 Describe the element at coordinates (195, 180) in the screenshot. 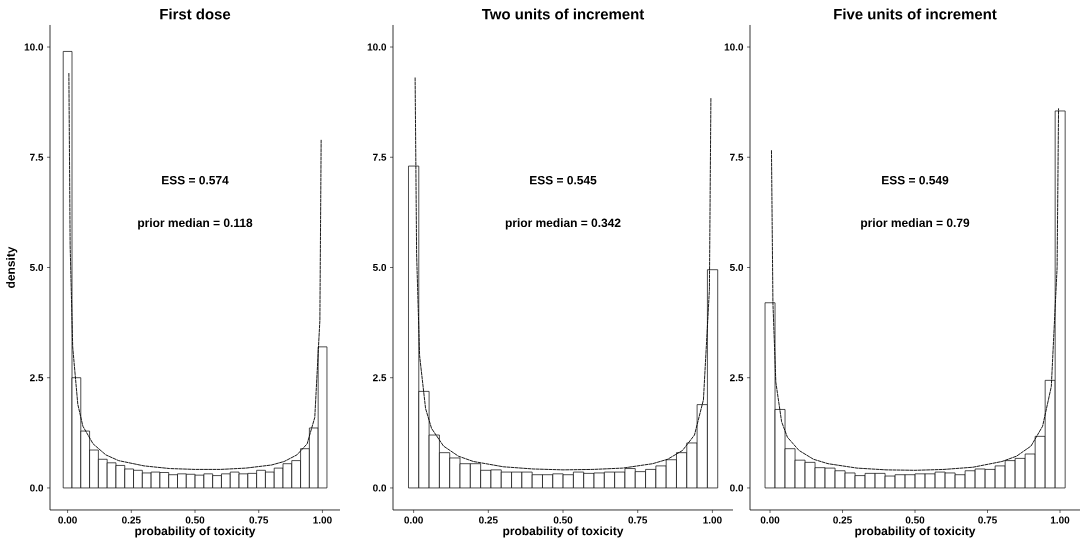

I see `annotation: ESS = 0.574` at that location.